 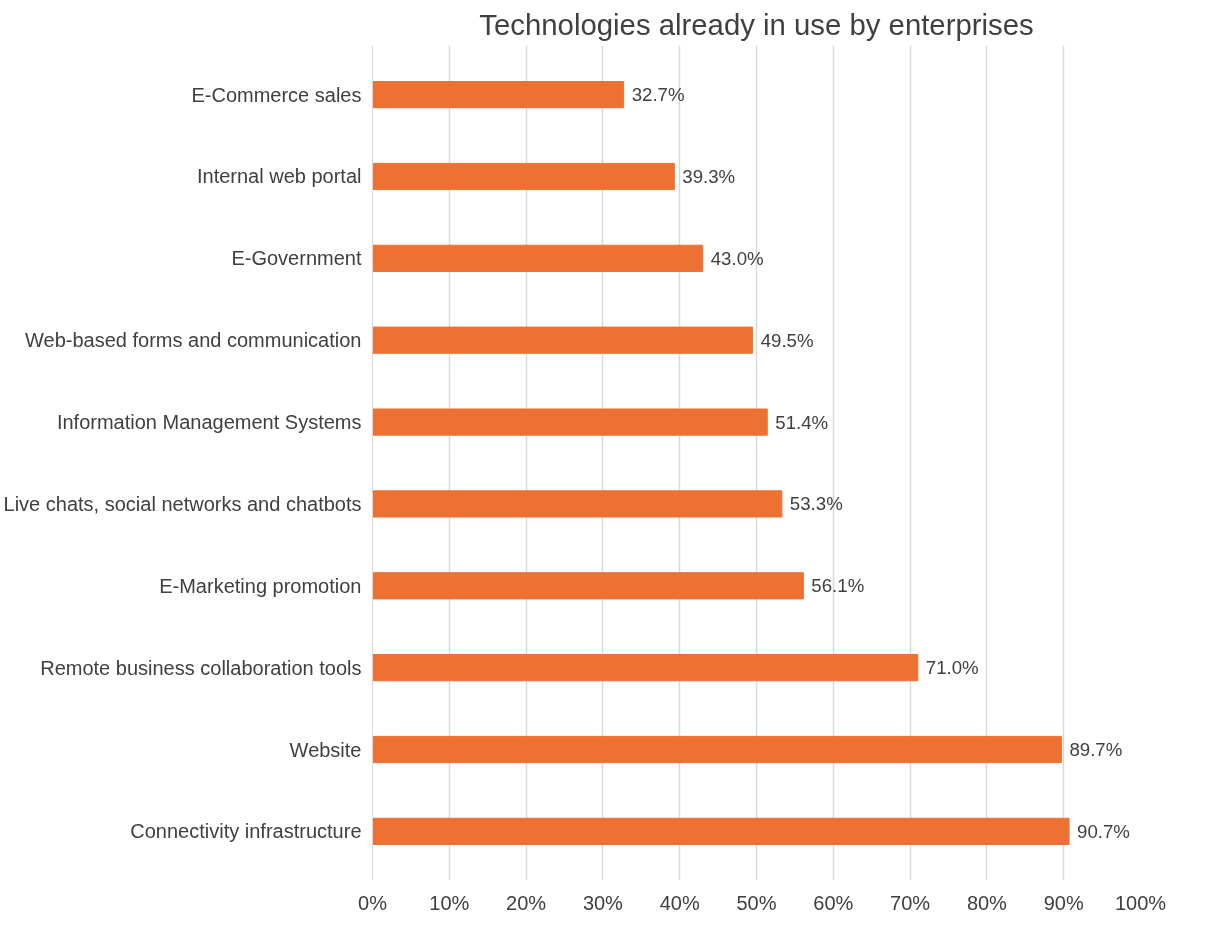 What do you see at coordinates (679, 902) in the screenshot?
I see `x-tick-label: 40%` at bounding box center [679, 902].